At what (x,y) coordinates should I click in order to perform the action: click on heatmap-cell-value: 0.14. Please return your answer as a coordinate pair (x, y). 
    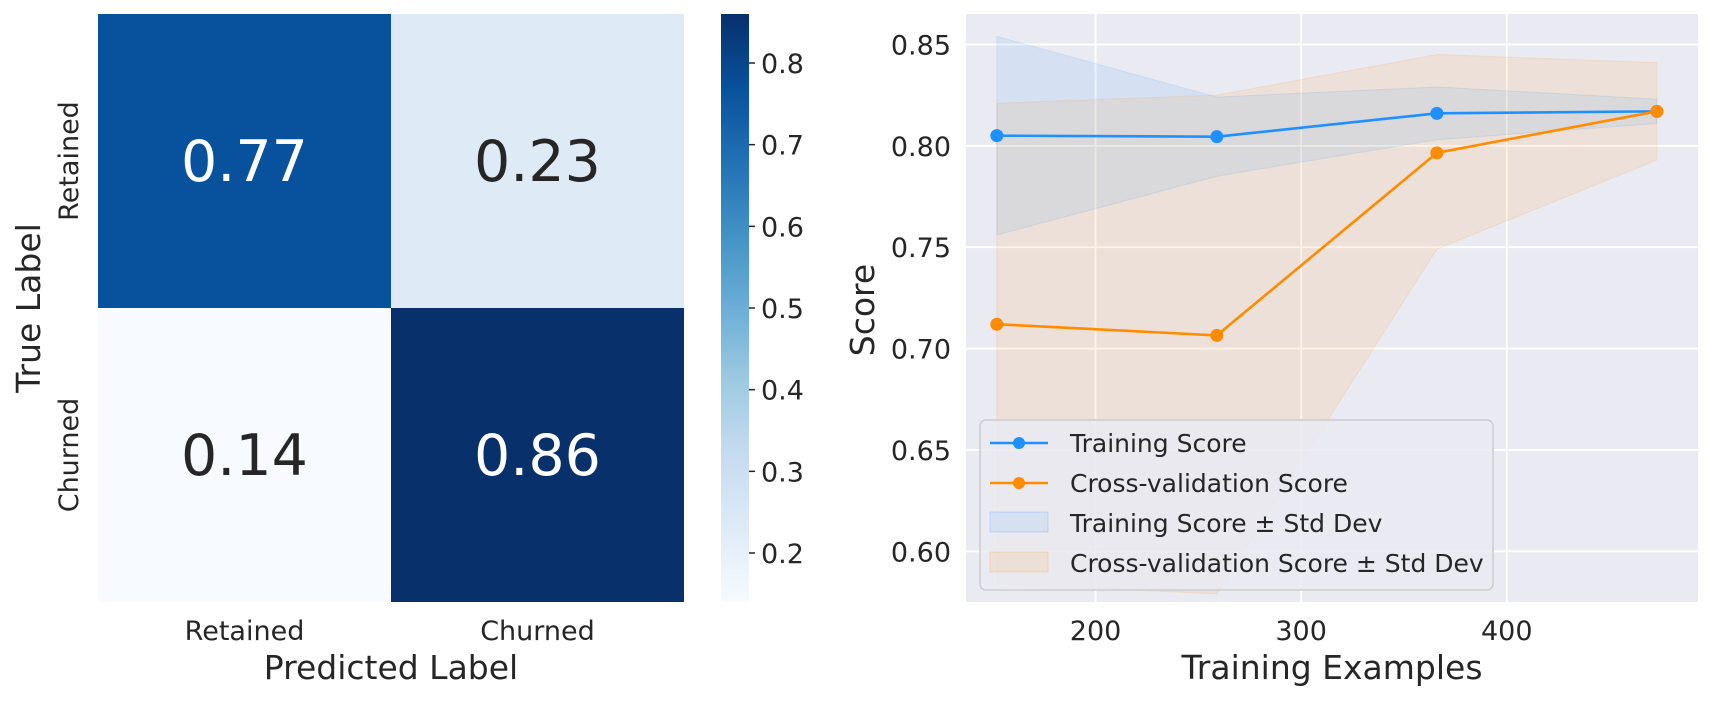
    Looking at the image, I should click on (244, 456).